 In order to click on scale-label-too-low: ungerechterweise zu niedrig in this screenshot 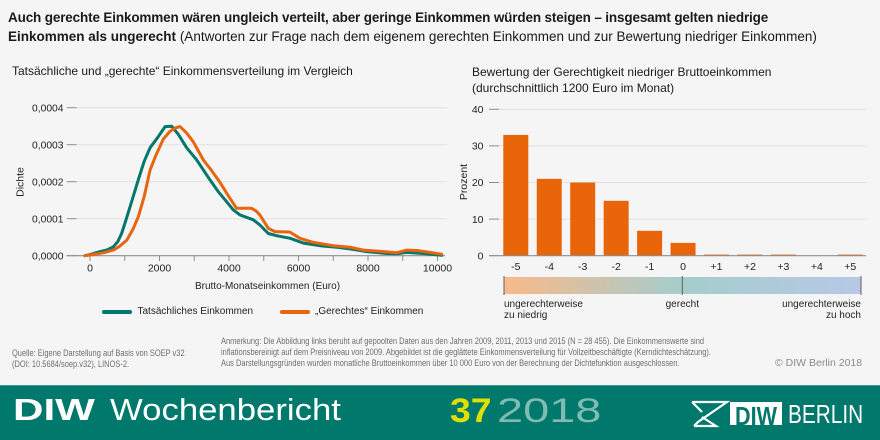, I will do `click(543, 310)`.